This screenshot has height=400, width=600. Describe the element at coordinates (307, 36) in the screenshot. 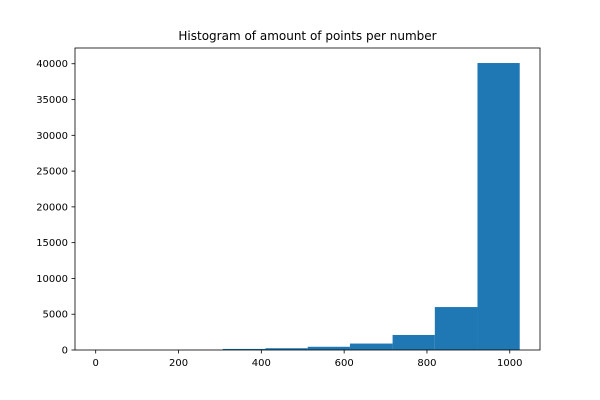

I see `chart-title: Histogram of amount of points per number` at that location.